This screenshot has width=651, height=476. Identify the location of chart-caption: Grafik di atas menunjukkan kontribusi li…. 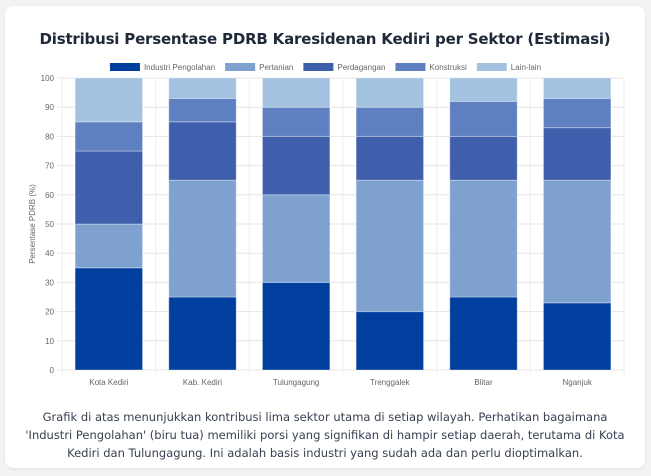
(325, 435).